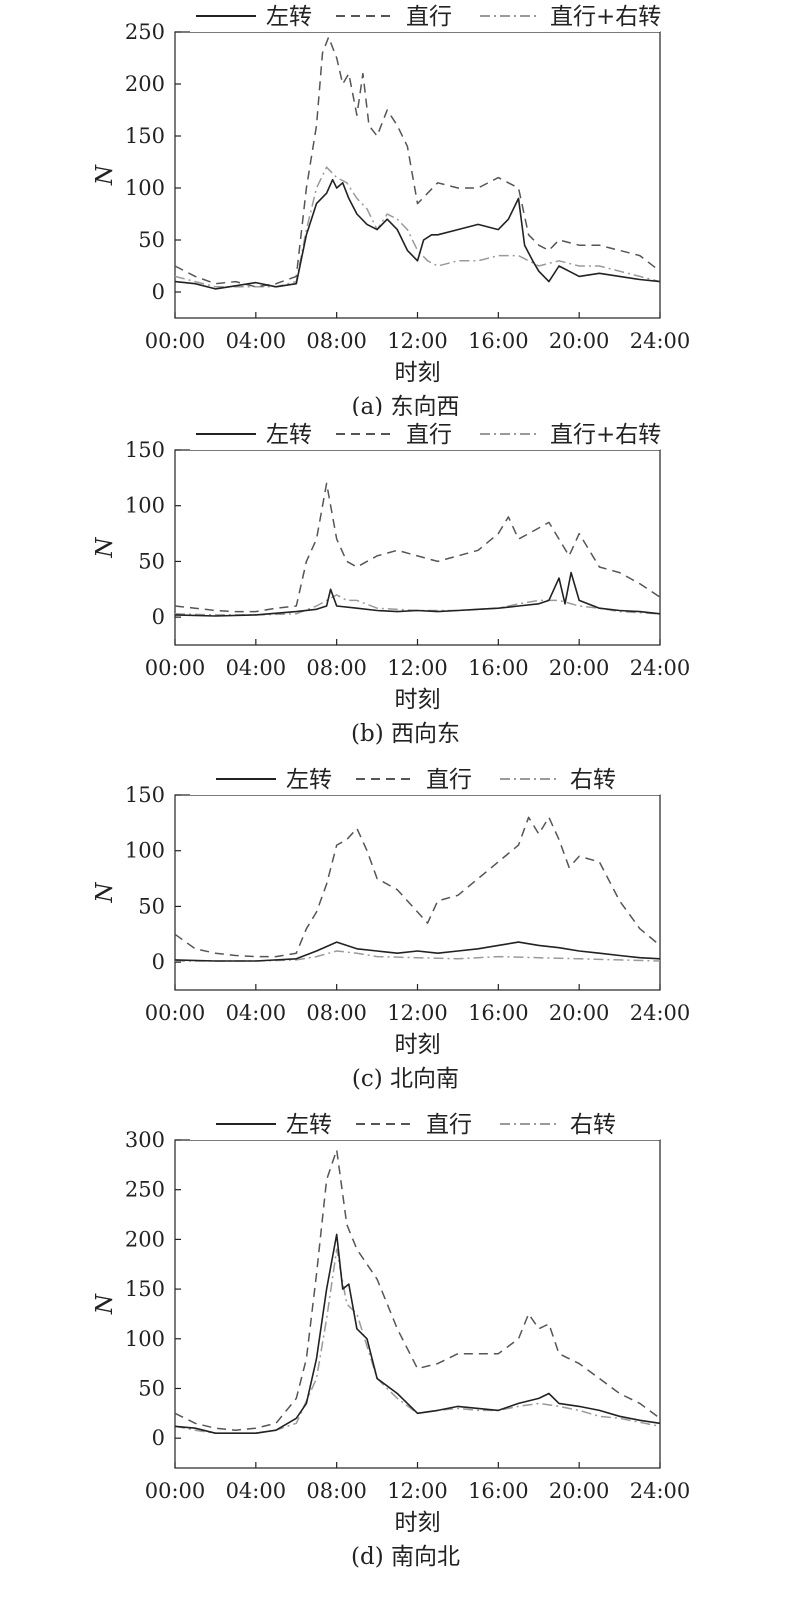 The image size is (800, 1616). What do you see at coordinates (405, 1557) in the screenshot?
I see `panel-caption: (d) 南向北` at bounding box center [405, 1557].